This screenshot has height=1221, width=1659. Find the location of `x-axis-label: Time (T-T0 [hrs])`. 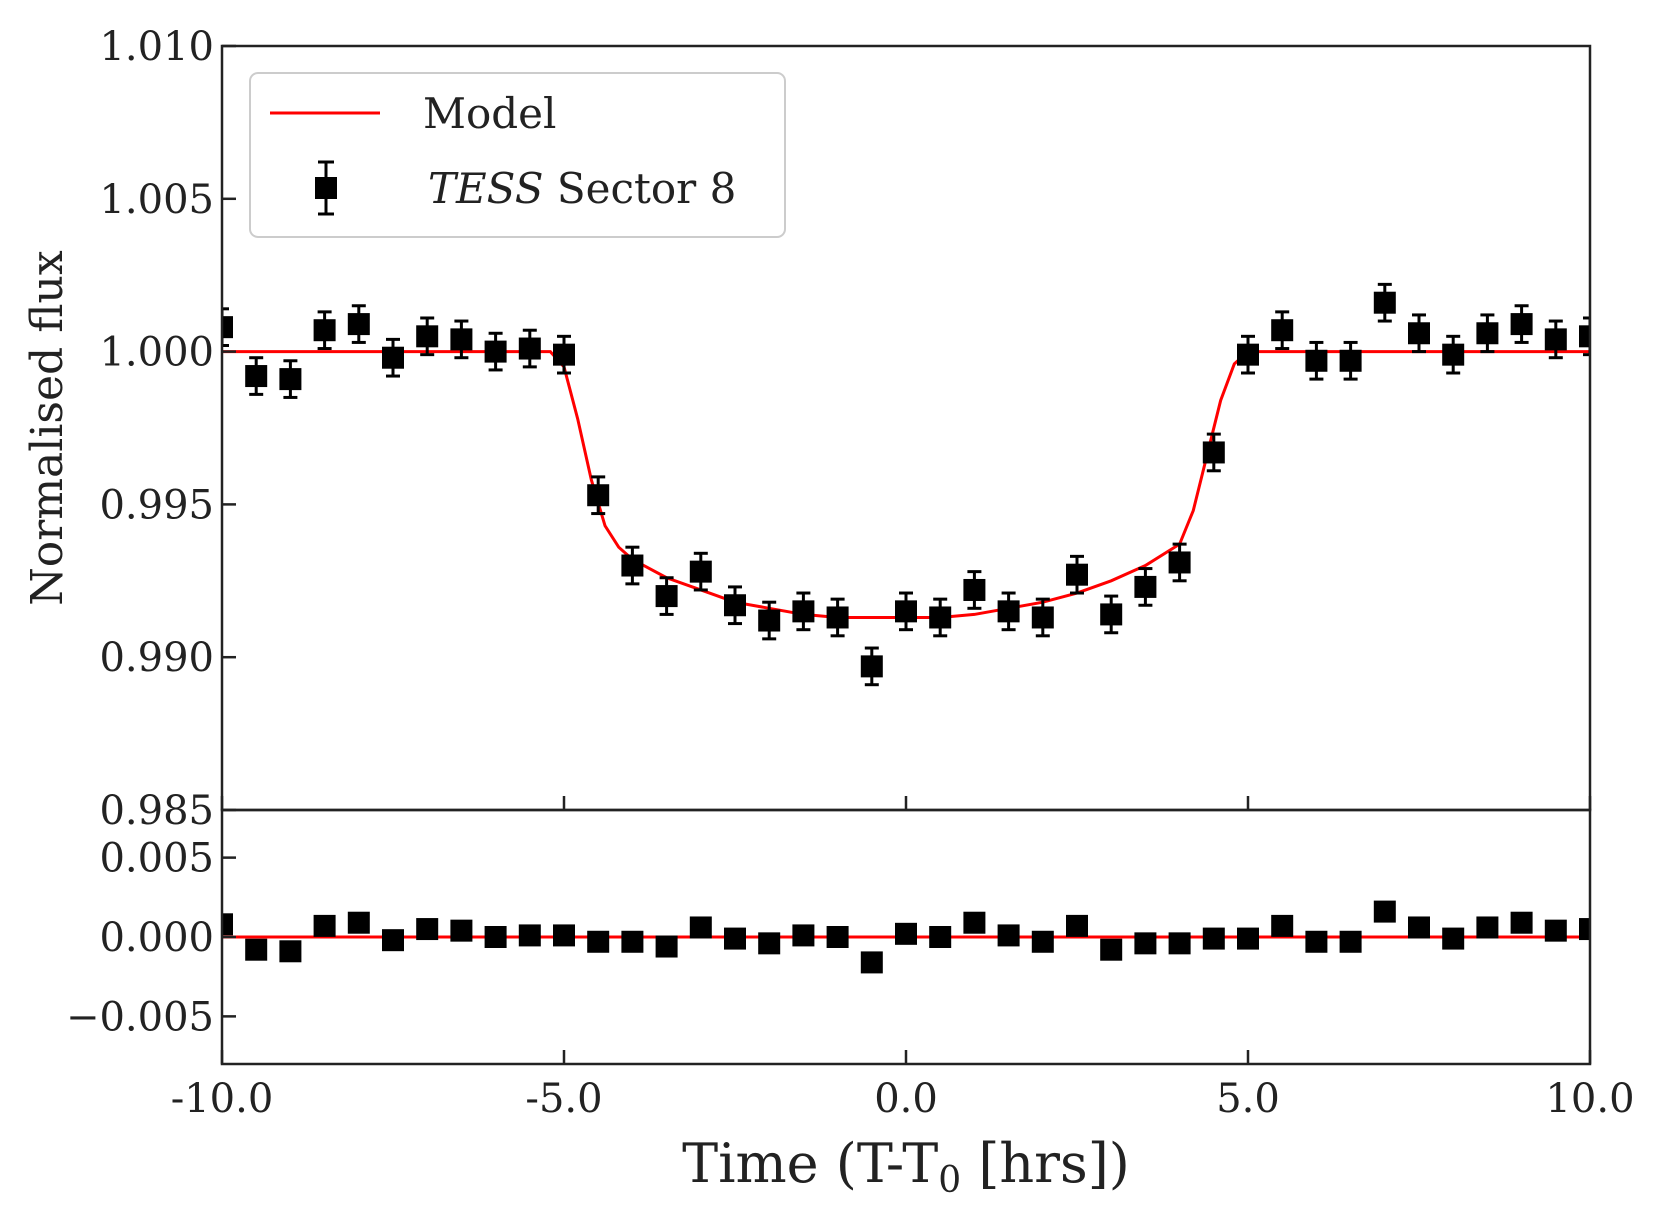

x-axis-label: Time (T-T0 [hrs]) is located at coordinates (906, 1166).